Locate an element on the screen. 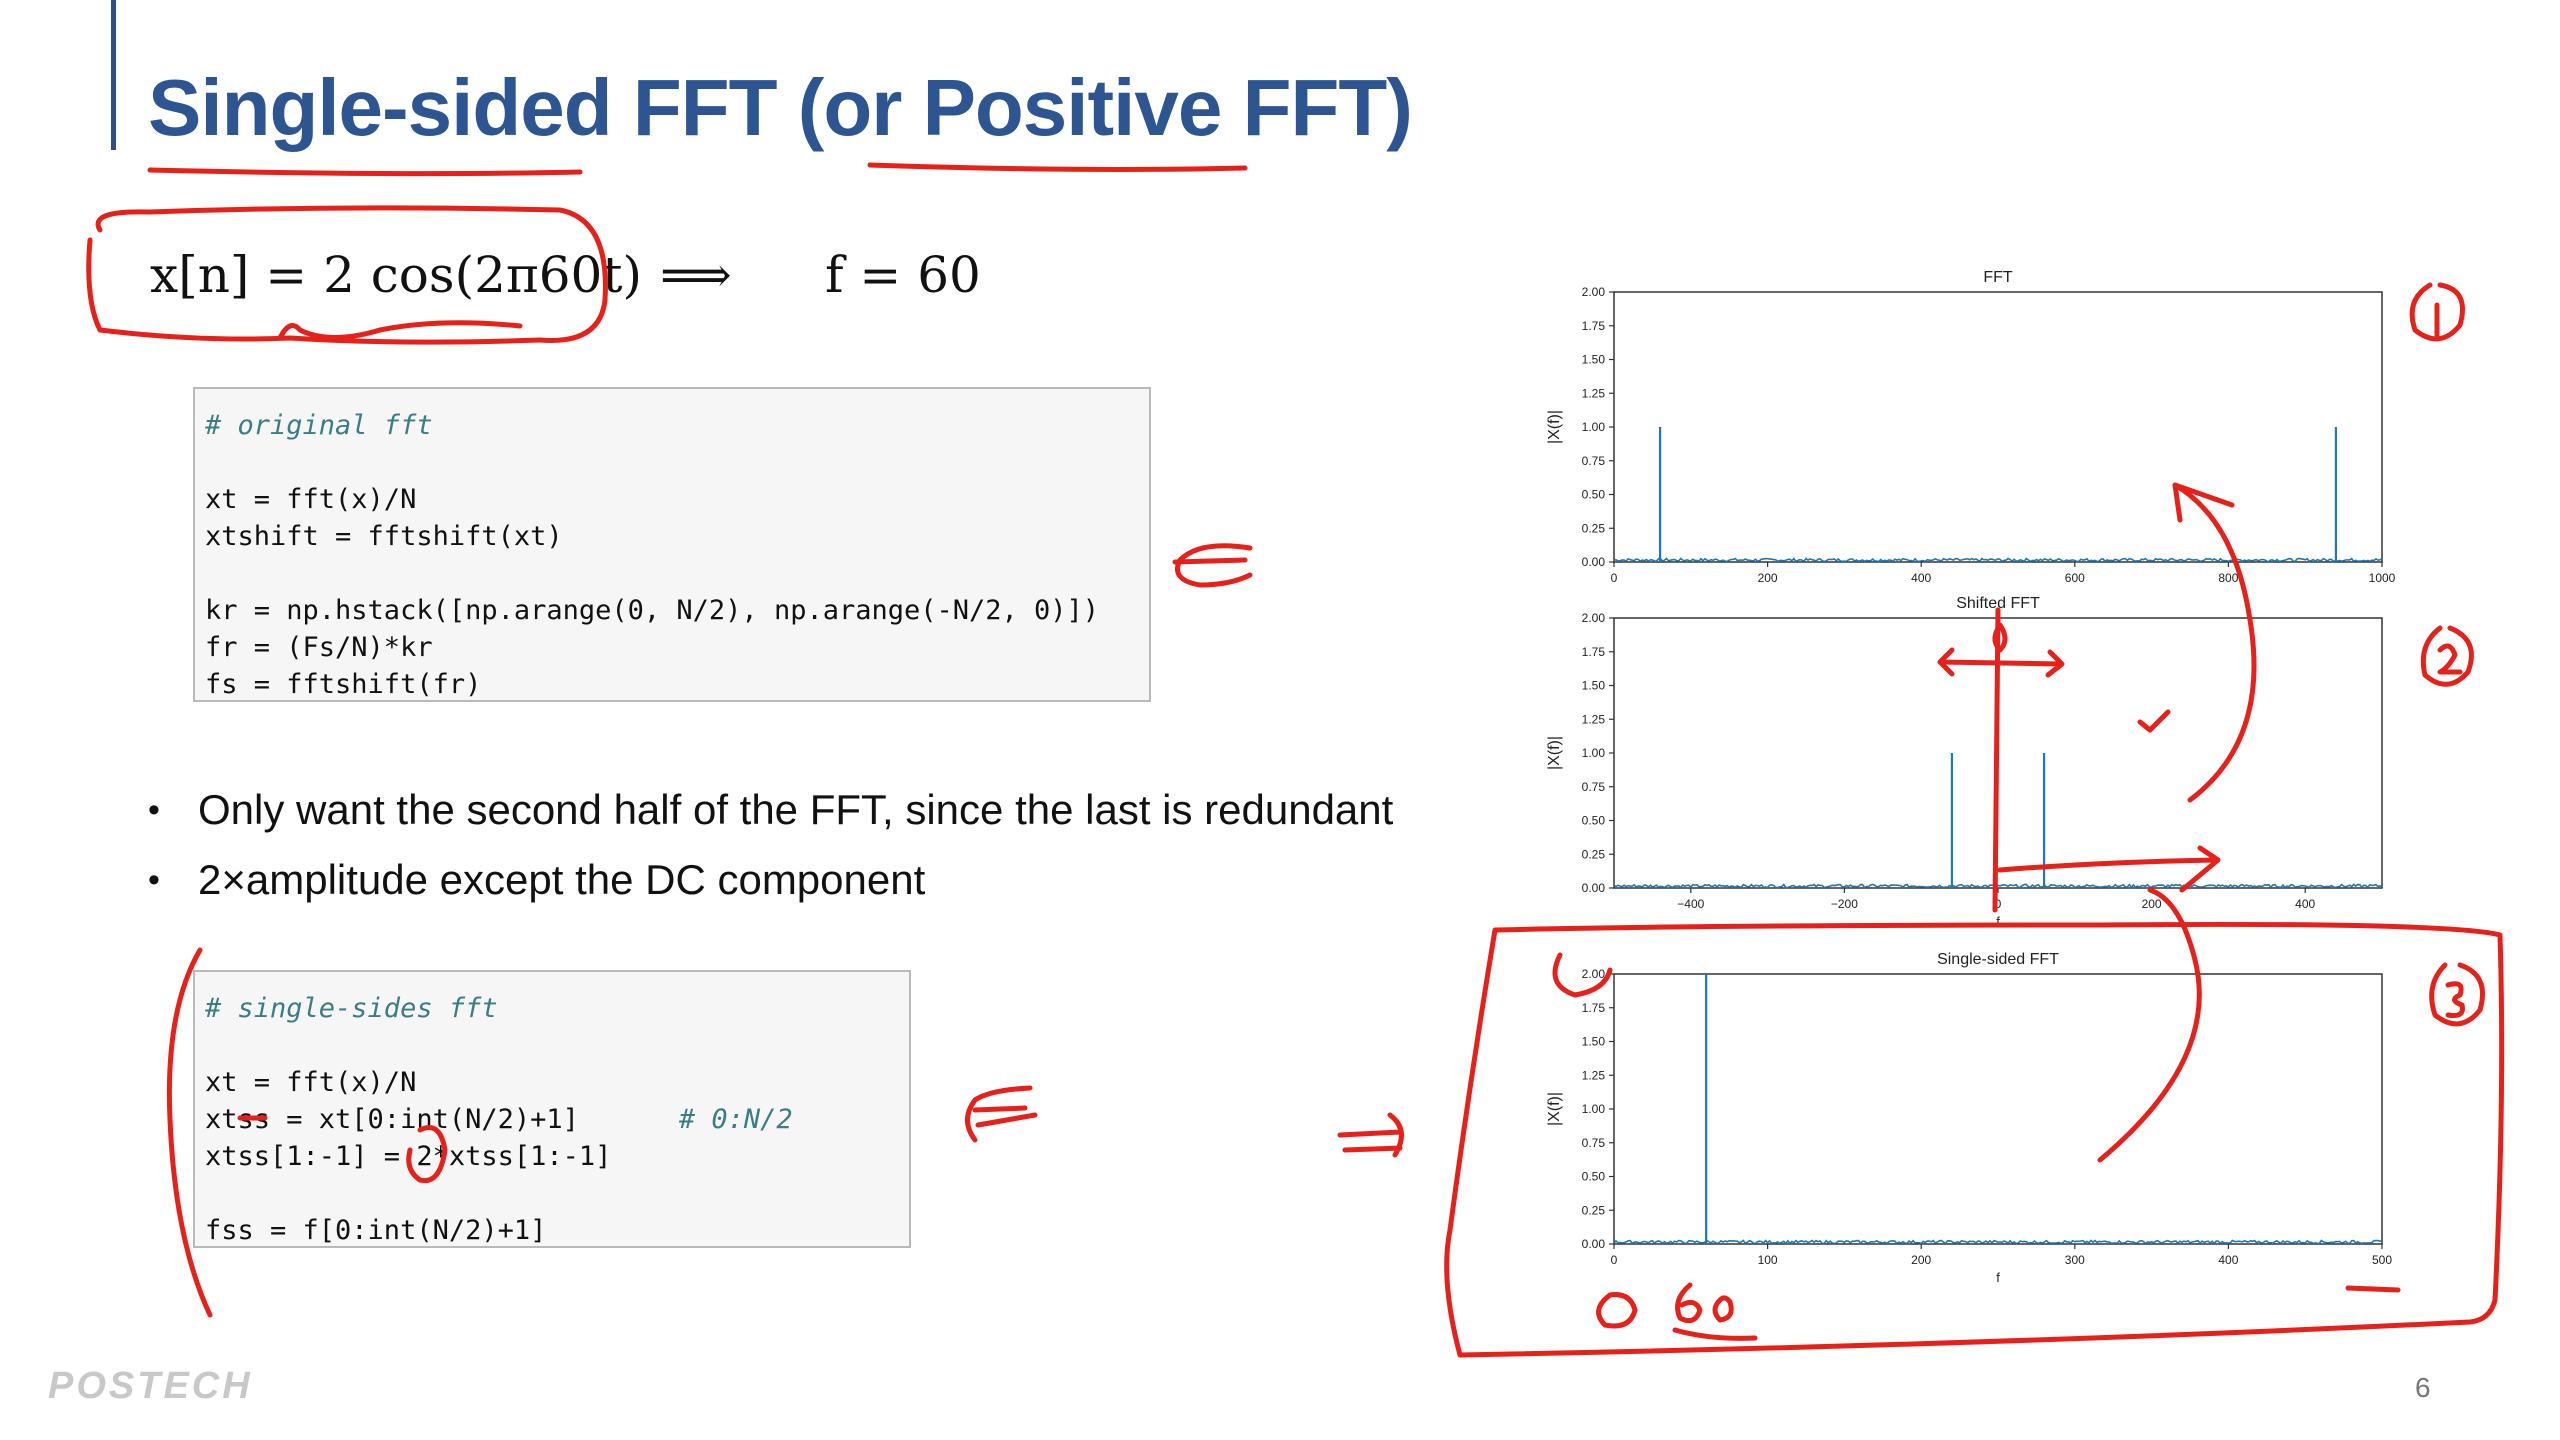  underline-positive-fft is located at coordinates (1057, 167).